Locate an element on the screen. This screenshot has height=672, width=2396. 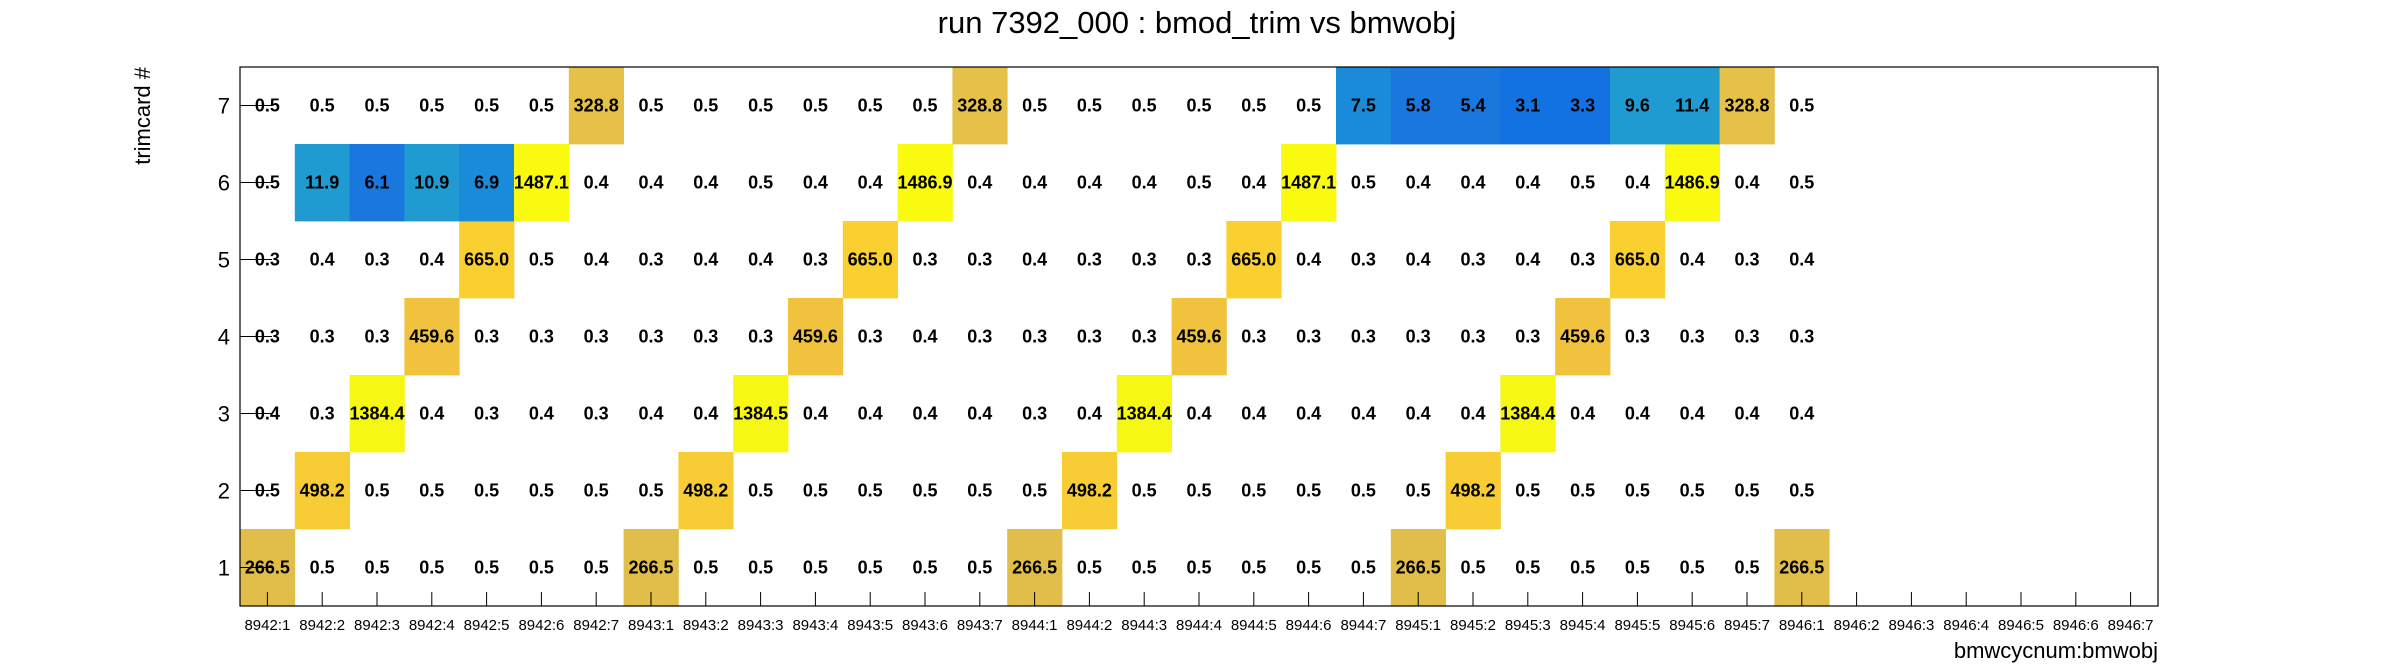
x-tick-label: 8944:5 is located at coordinates (1254, 625).